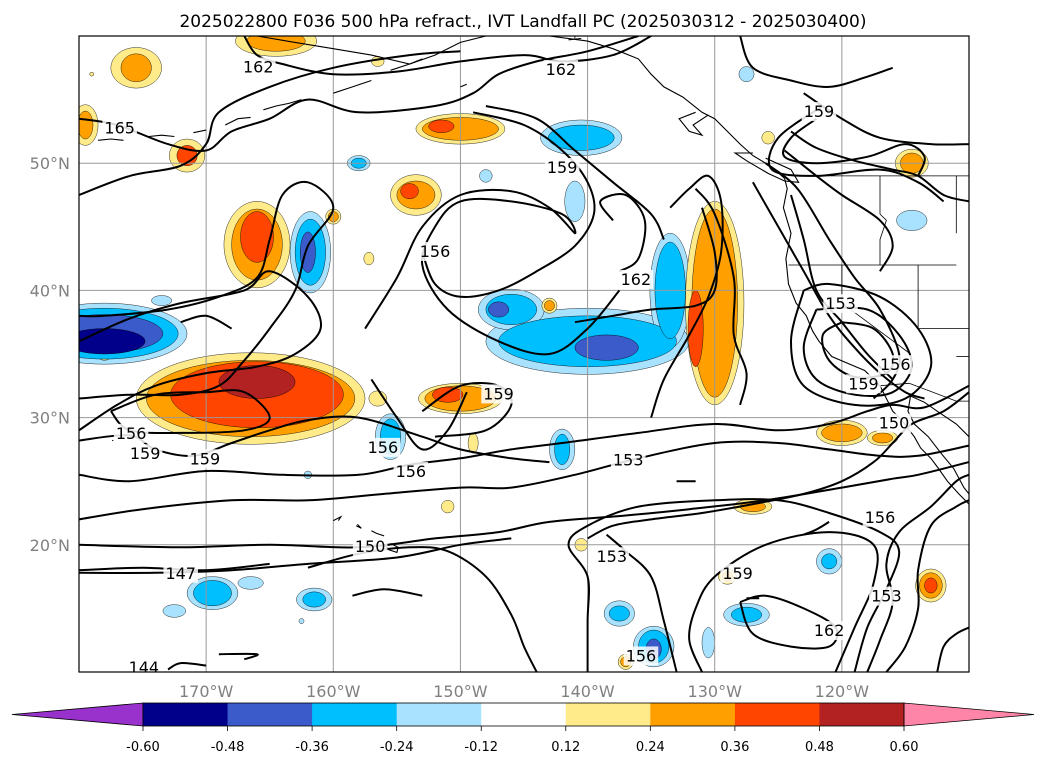  Describe the element at coordinates (397, 747) in the screenshot. I see `colorbar-tick-label: -0.24` at that location.